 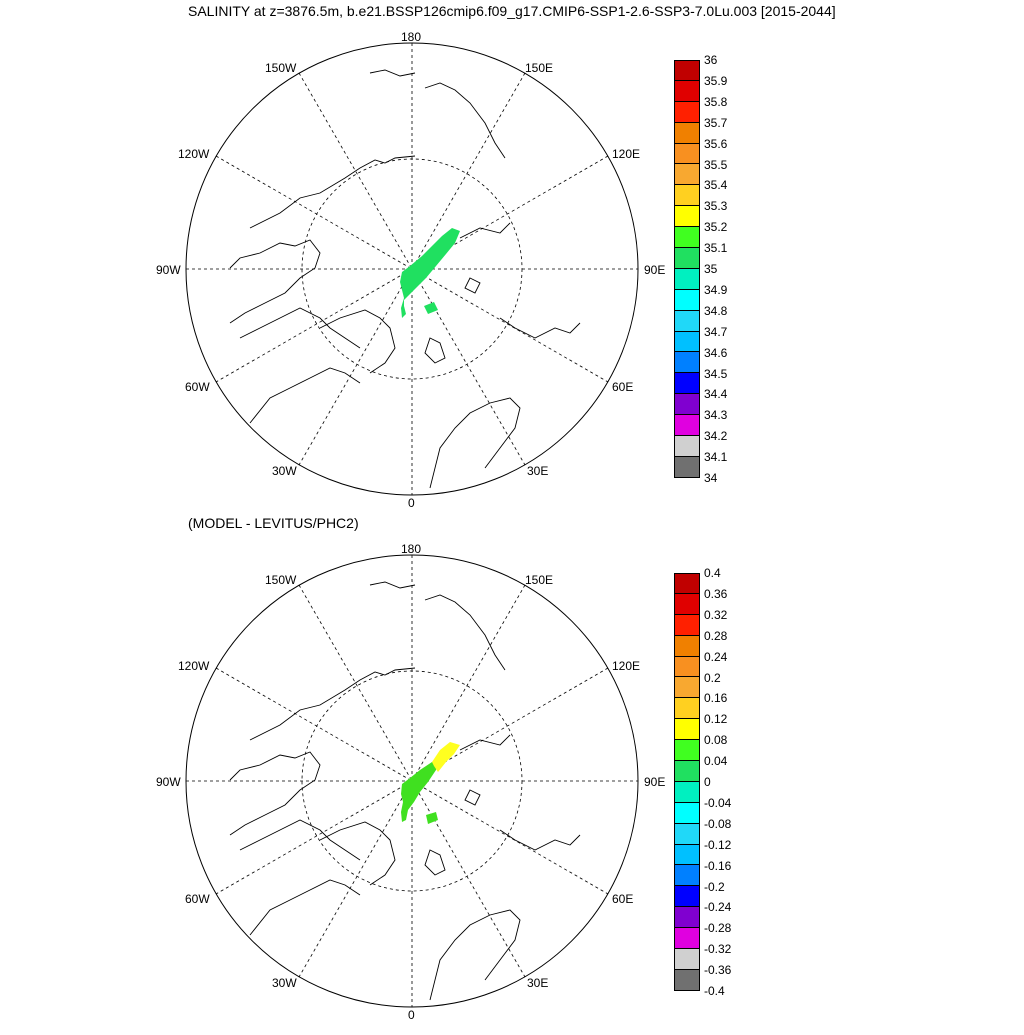 What do you see at coordinates (716, 143) in the screenshot?
I see `colorbar-tick-label: 35.6` at bounding box center [716, 143].